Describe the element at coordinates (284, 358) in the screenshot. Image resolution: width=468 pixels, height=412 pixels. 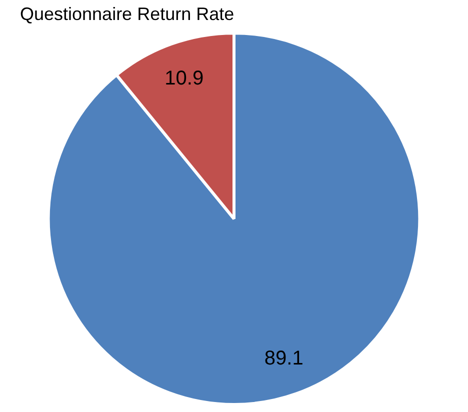
I see `data-label: 89.1` at that location.